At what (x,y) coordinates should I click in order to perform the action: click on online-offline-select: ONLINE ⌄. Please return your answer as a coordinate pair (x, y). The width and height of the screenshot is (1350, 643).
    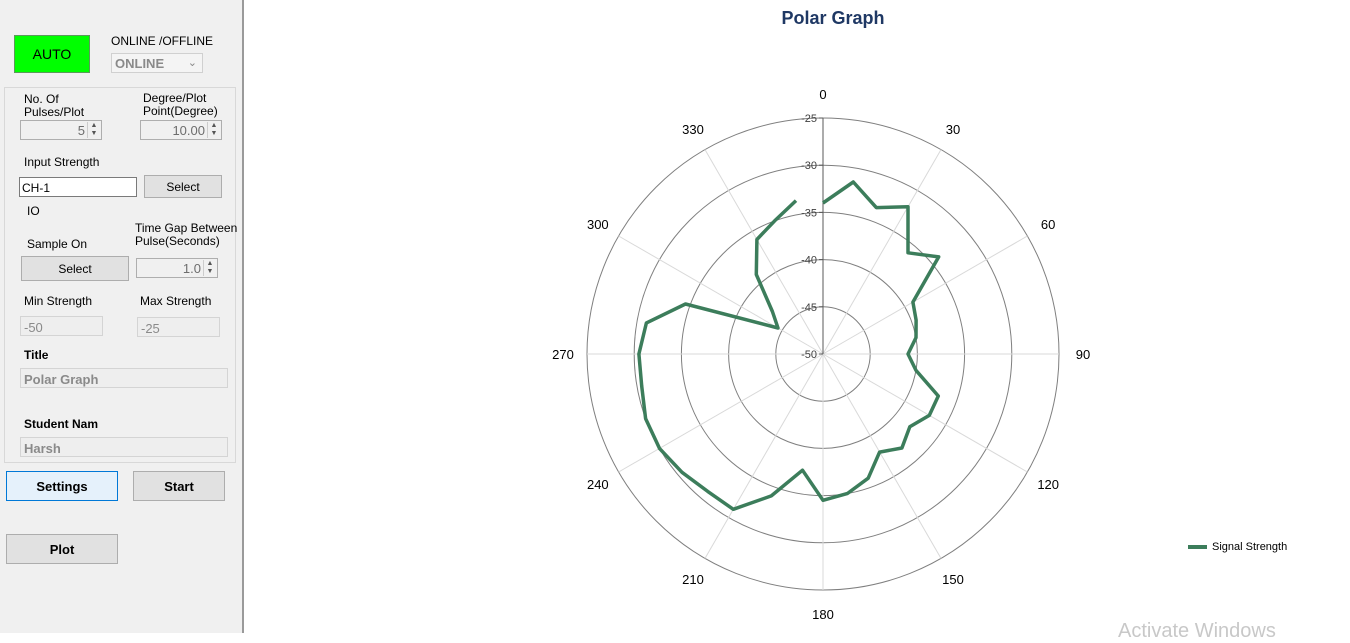
    Looking at the image, I should click on (157, 63).